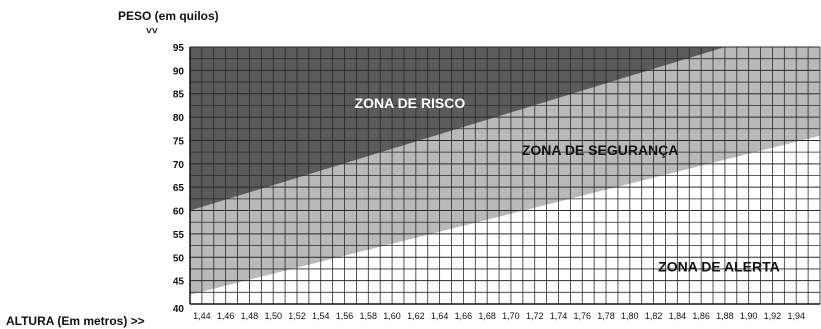 The width and height of the screenshot is (821, 329). Describe the element at coordinates (630, 316) in the screenshot. I see `x-tick-label: 1,80` at that location.